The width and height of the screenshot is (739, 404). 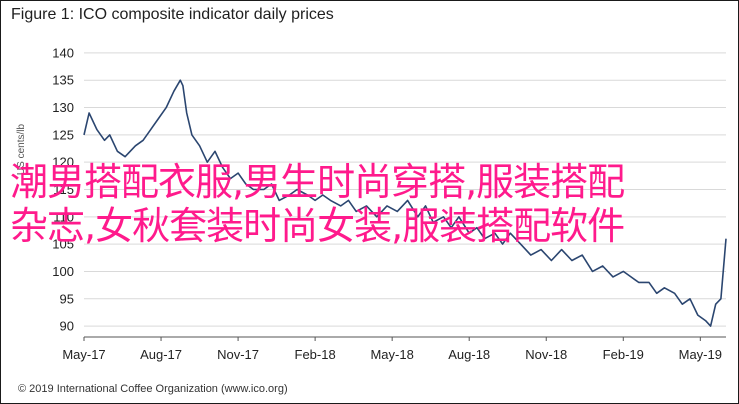 I want to click on x-tick-label: Aug-17, so click(x=161, y=354).